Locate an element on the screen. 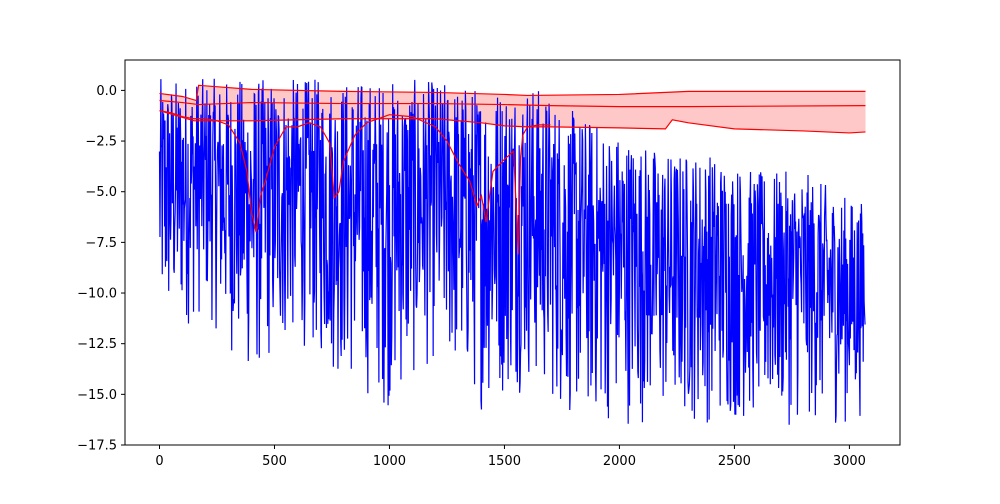  y-tick-label: −7.5 is located at coordinates (101, 243).